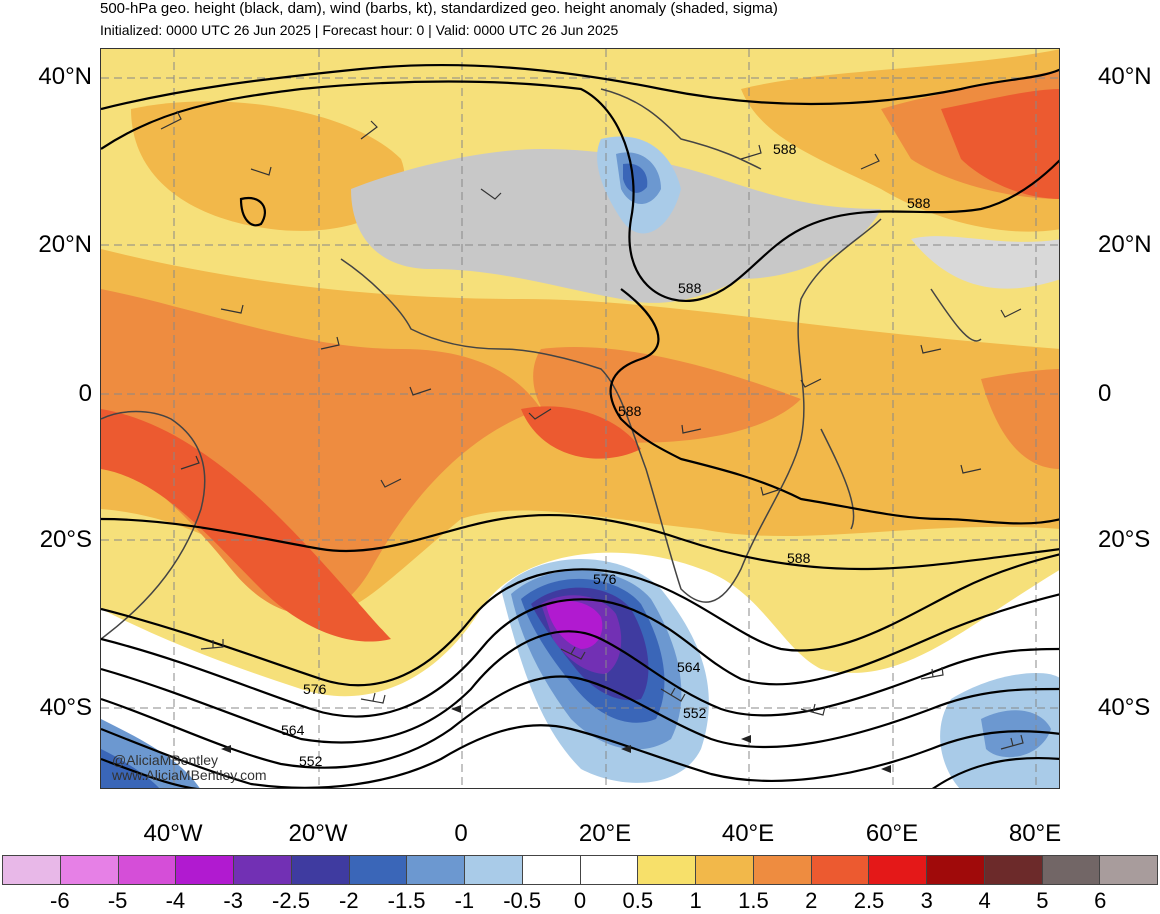 The image size is (1160, 914). Describe the element at coordinates (65, 76) in the screenshot. I see `lat-label-left: 40°N` at that location.